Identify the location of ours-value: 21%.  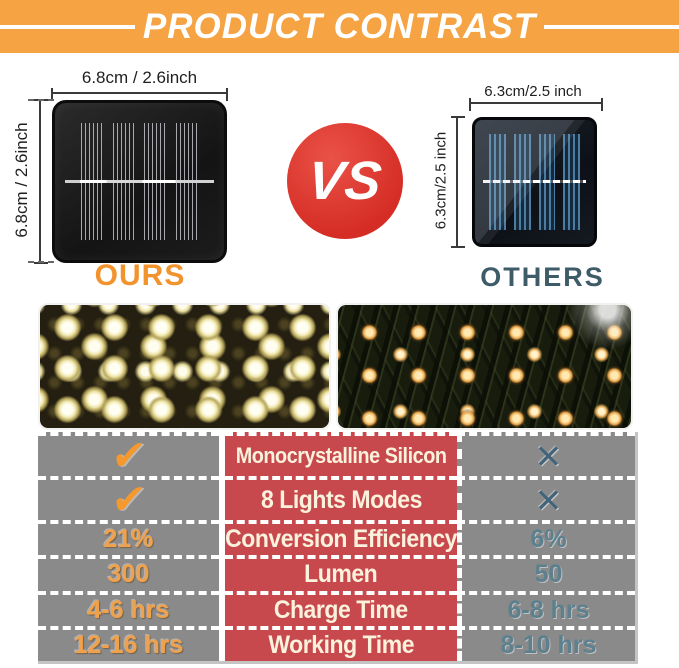
(128, 539).